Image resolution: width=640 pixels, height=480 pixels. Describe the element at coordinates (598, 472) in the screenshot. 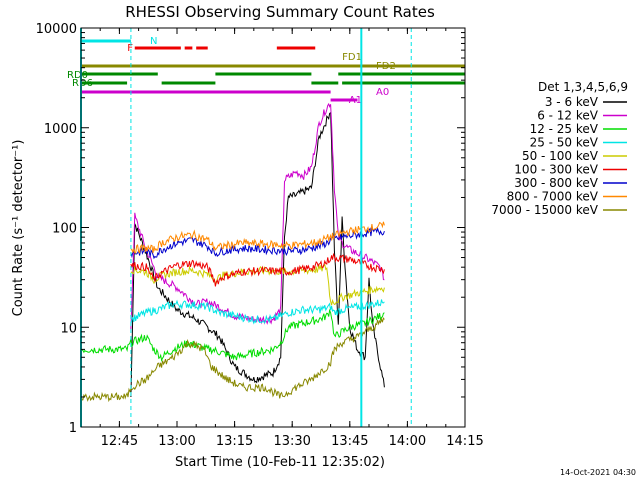

I see `timestamp: 14-Oct-2021 04:30` at that location.